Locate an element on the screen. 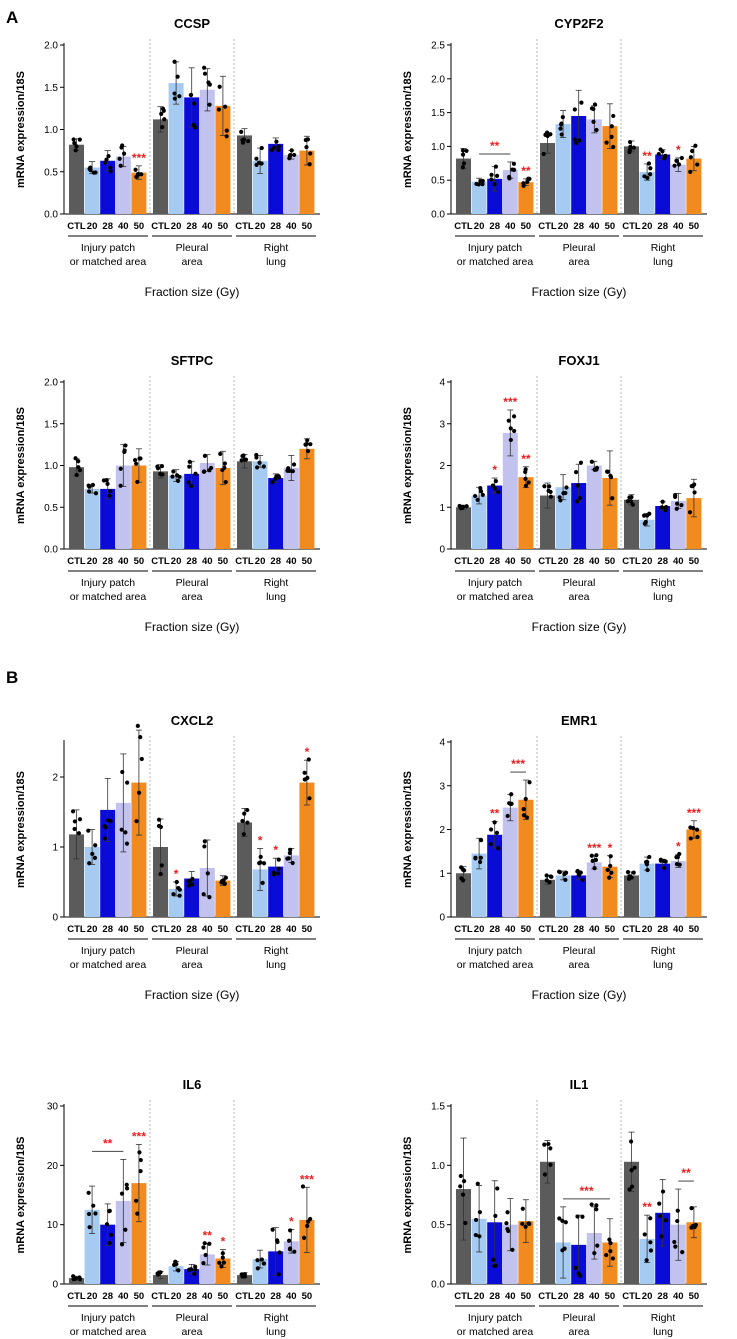 The height and width of the screenshot is (1339, 737). group-label-cyp2f2-2-1: lung is located at coordinates (663, 262).